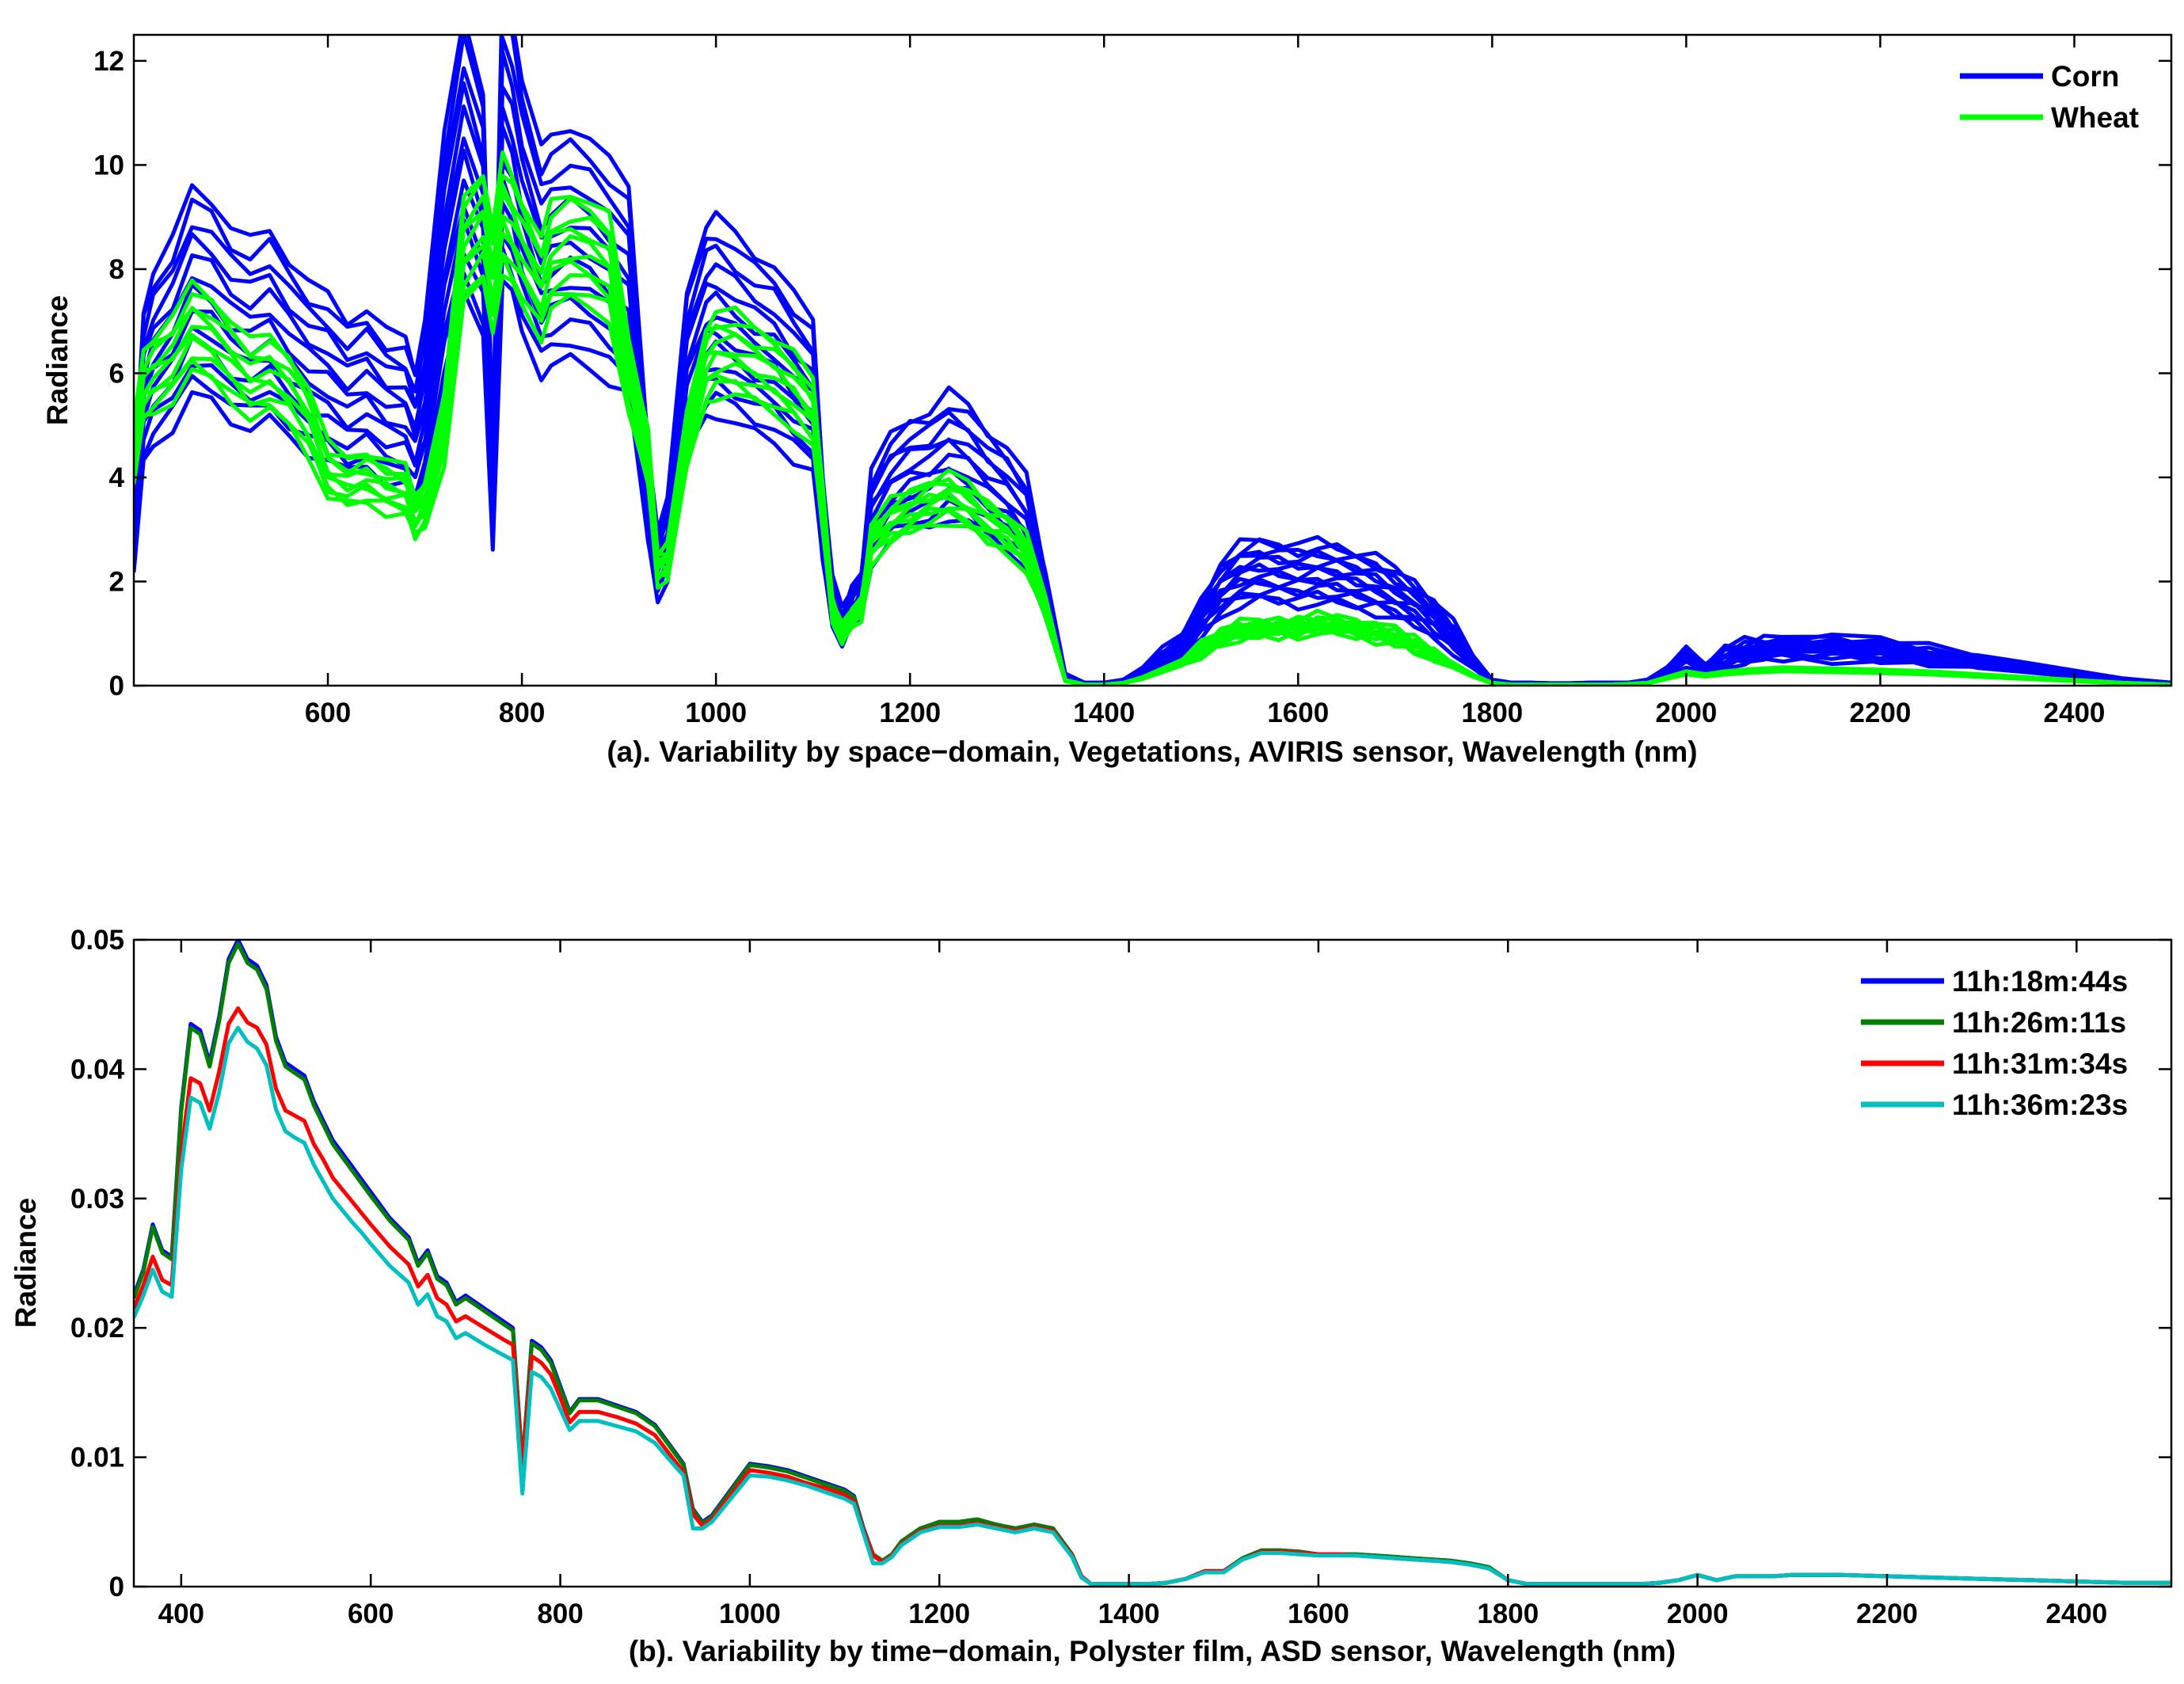 The height and width of the screenshot is (1684, 2184). I want to click on legend-a: Corn Wheat, so click(2049, 97).